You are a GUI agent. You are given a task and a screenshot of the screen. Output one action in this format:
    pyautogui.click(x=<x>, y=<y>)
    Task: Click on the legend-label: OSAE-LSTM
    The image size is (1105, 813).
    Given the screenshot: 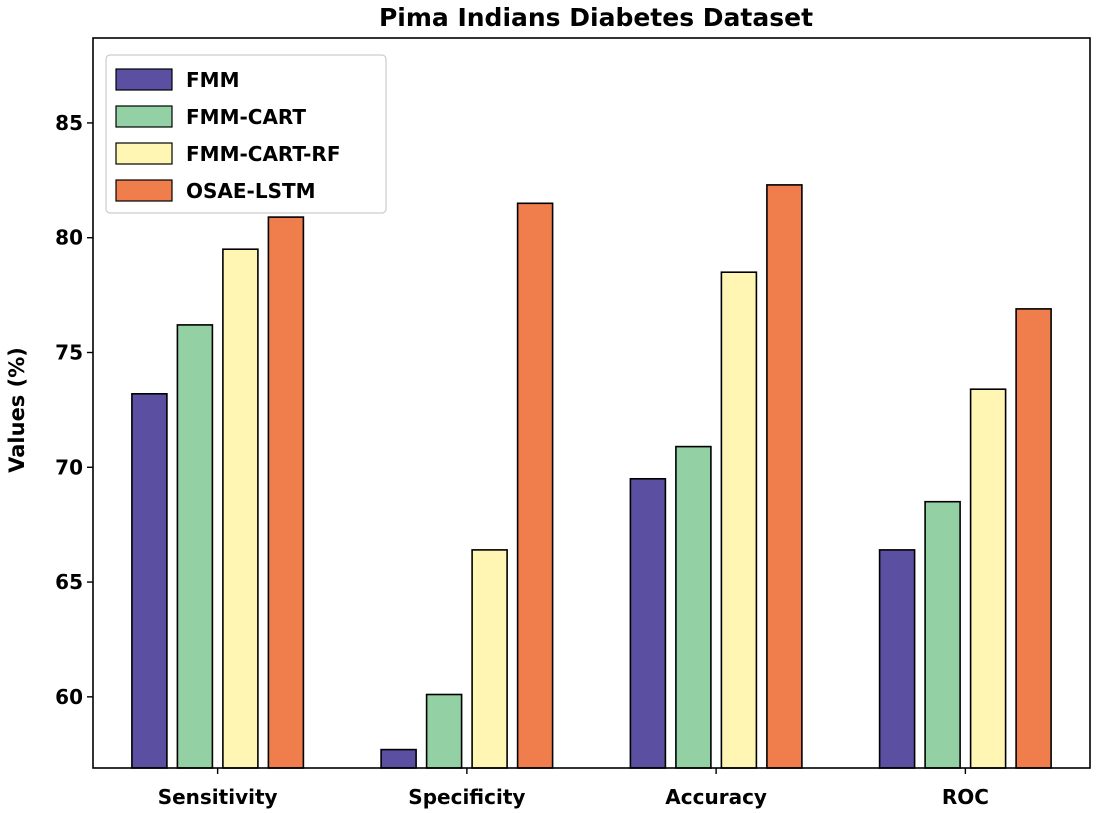 What is the action you would take?
    pyautogui.click(x=251, y=191)
    